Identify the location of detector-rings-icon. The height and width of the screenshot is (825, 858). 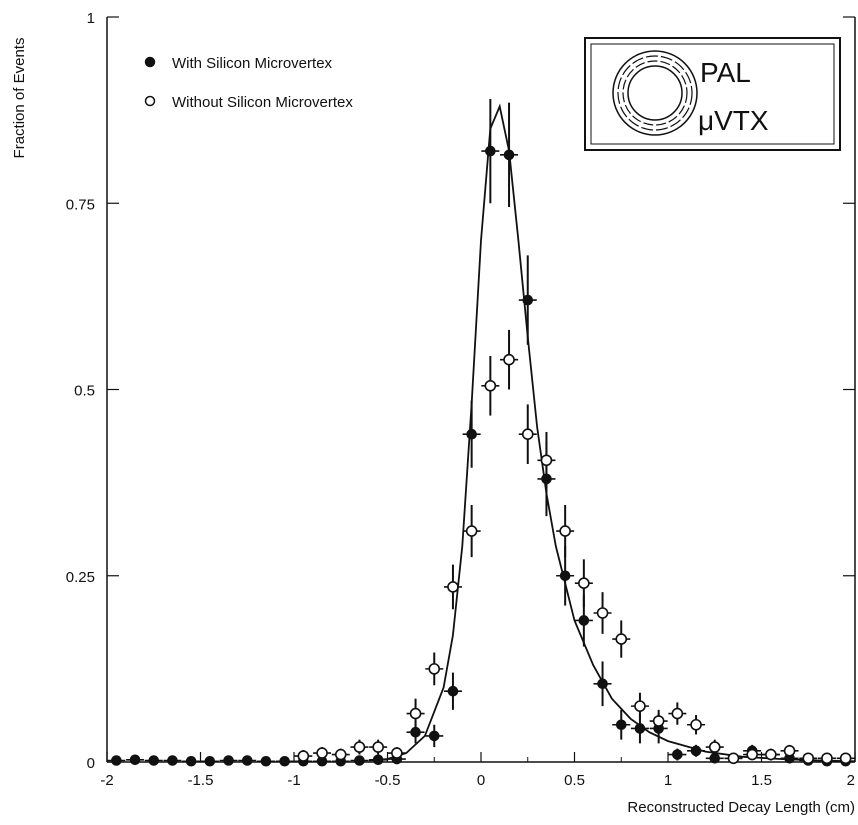
(655, 93).